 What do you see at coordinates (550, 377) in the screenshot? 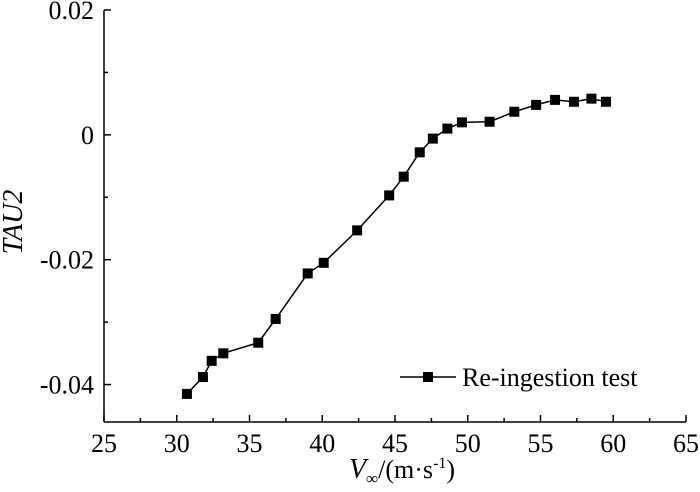
I see `legend-label: Re-ingestion test` at bounding box center [550, 377].